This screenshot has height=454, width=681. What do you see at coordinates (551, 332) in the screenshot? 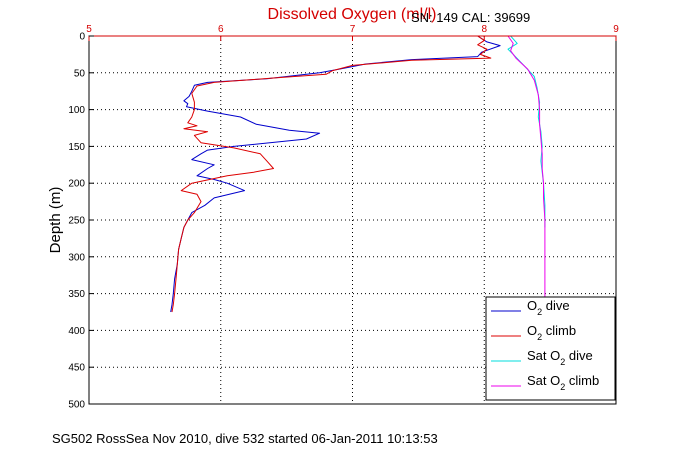
I see `legend-label-o2-climb: O2 climb` at bounding box center [551, 332].